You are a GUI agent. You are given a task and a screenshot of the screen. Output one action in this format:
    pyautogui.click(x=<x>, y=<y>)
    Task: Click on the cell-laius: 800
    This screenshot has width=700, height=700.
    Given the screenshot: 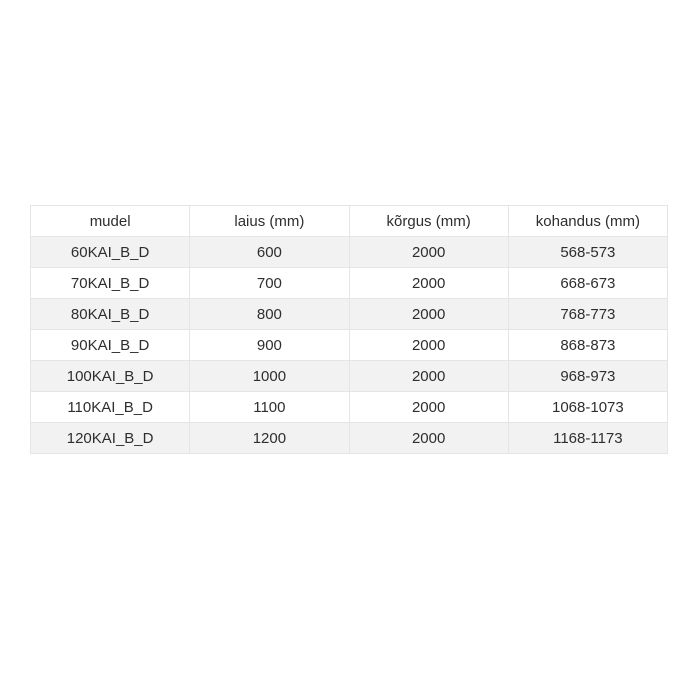 What is the action you would take?
    pyautogui.click(x=269, y=314)
    